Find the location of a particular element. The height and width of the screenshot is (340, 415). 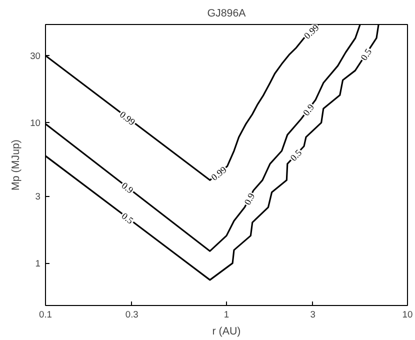

y-tick-label: 3 is located at coordinates (38, 197).